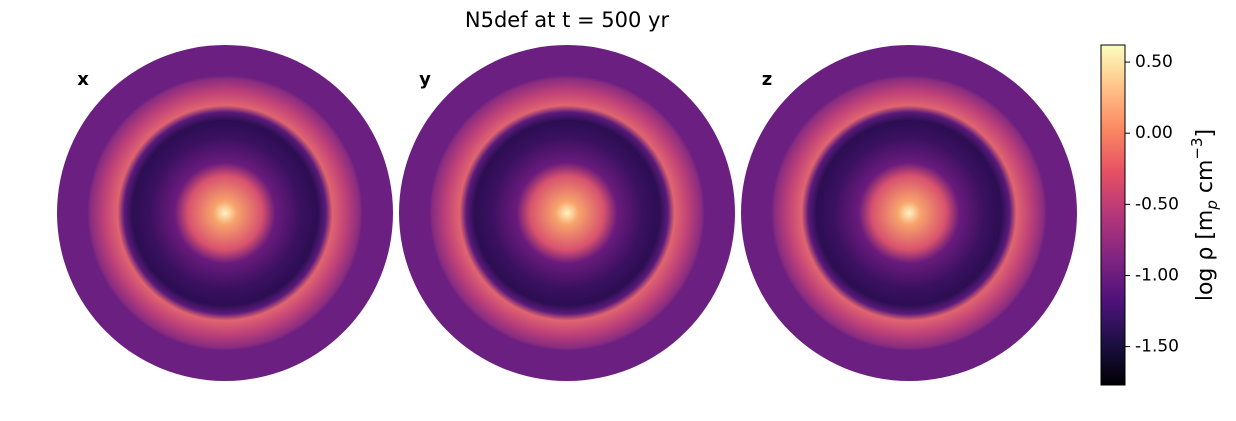 Image resolution: width=1236 pixels, height=421 pixels. Describe the element at coordinates (1113, 215) in the screenshot. I see `colorbar` at that location.